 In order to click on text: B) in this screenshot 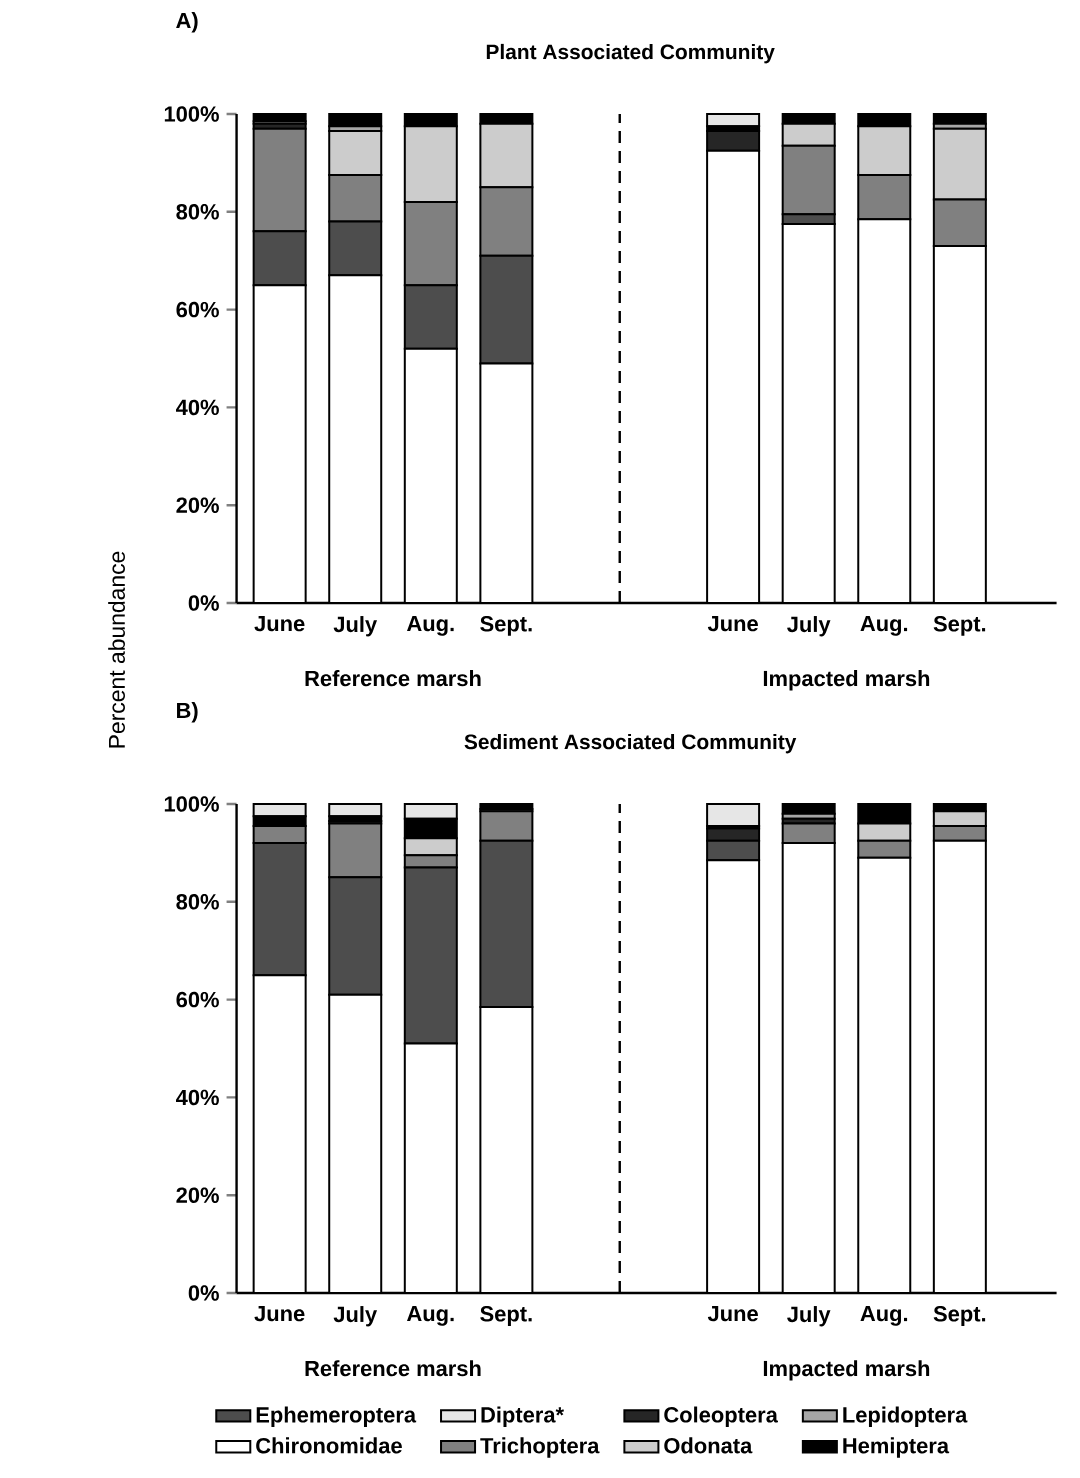, I will do `click(187, 712)`.